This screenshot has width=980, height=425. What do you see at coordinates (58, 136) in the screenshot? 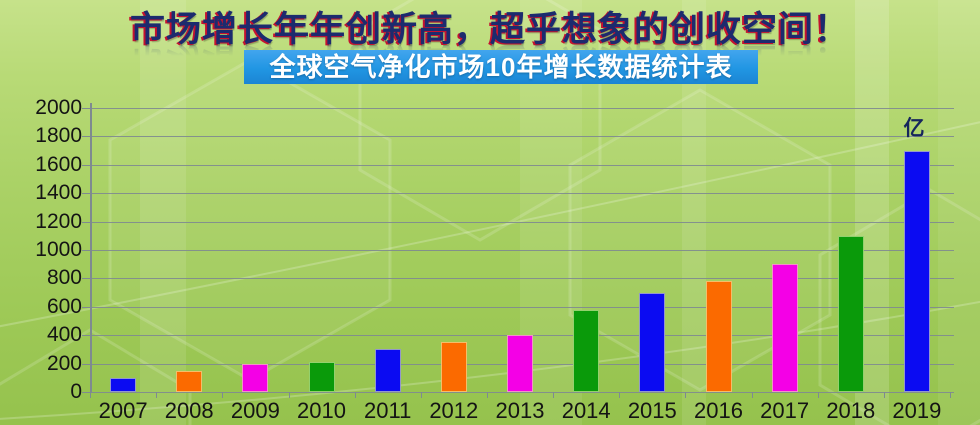
I see `y-axis-label: 1800` at bounding box center [58, 136].